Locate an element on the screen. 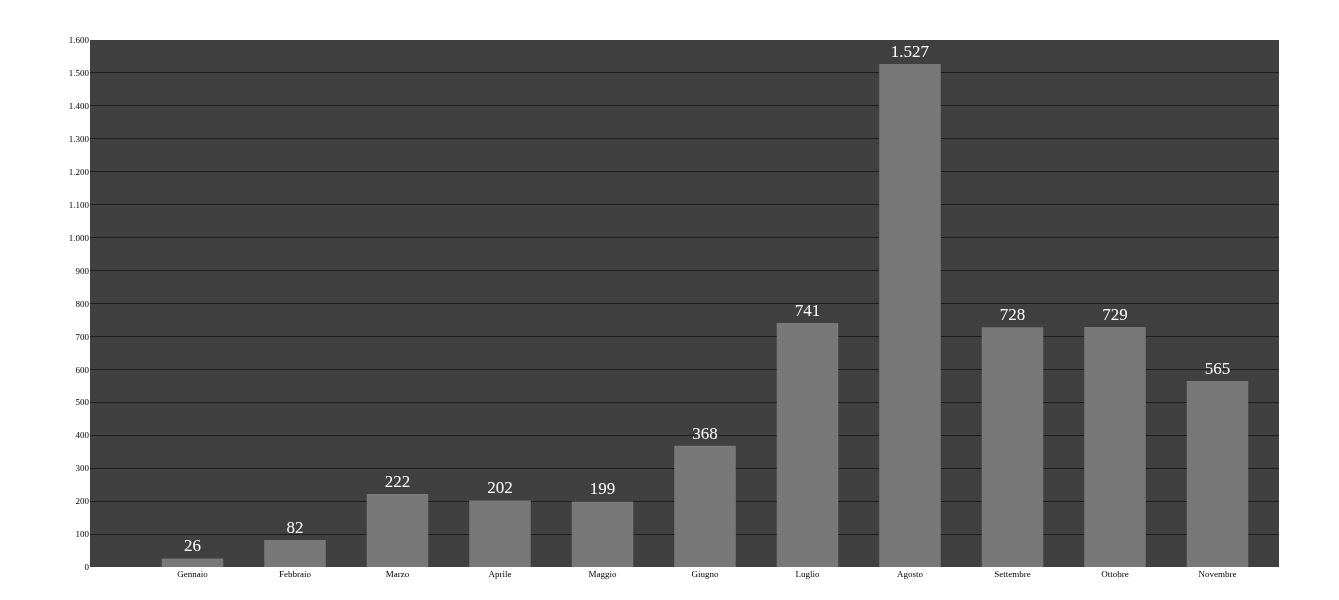 The width and height of the screenshot is (1339, 600). x-tick-label: Agosto is located at coordinates (910, 574).